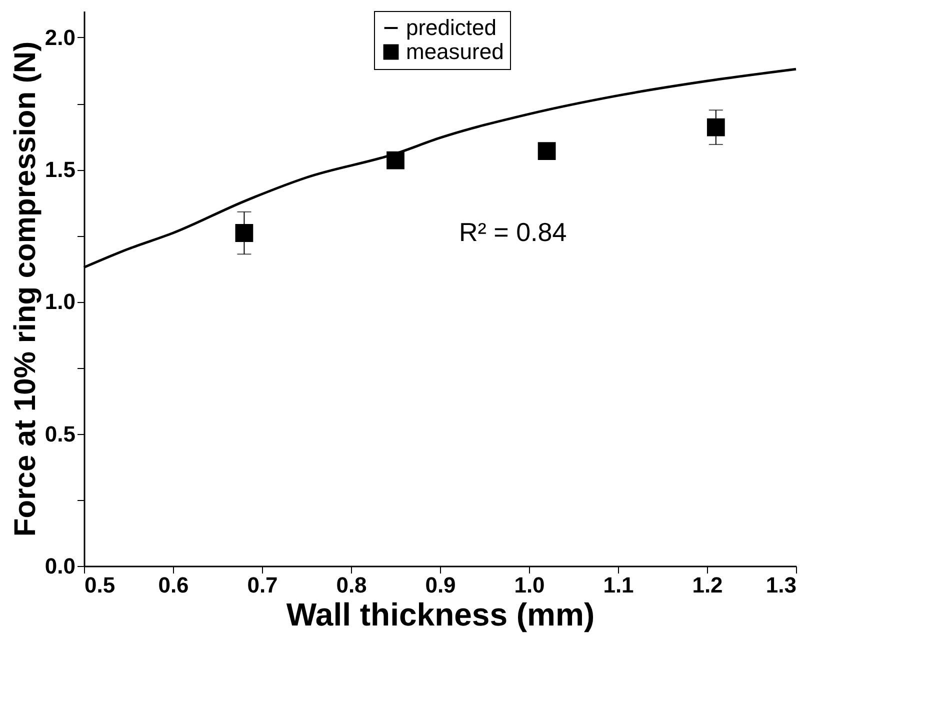 This screenshot has width=945, height=711. What do you see at coordinates (707, 585) in the screenshot?
I see `x-tick-label: 1.2` at bounding box center [707, 585].